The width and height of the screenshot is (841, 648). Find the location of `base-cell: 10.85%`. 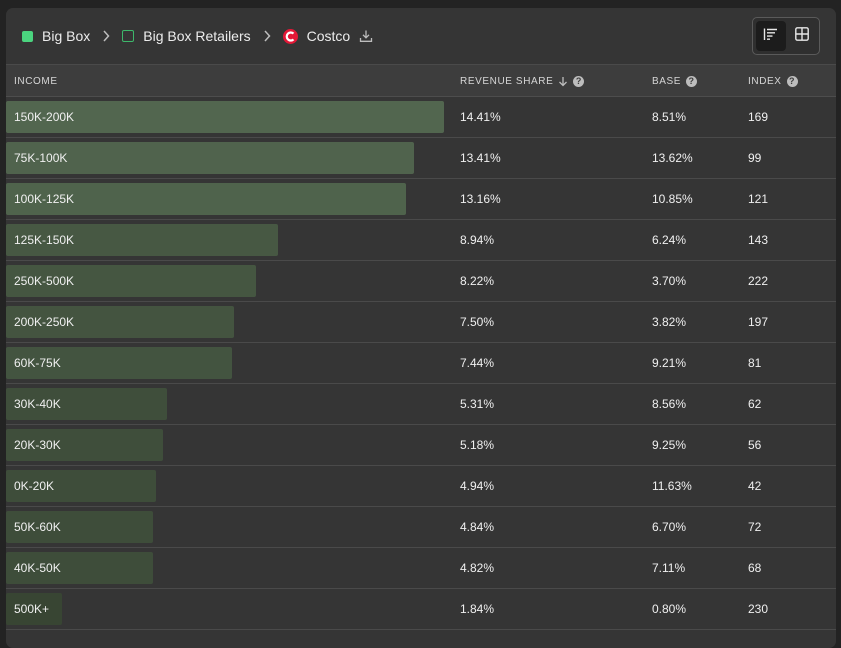

base-cell: 10.85% is located at coordinates (672, 199).